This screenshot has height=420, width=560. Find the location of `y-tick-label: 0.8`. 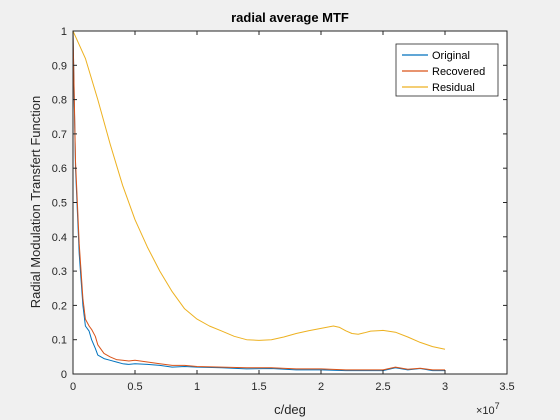

y-tick-label: 0.8 is located at coordinates (59, 101).